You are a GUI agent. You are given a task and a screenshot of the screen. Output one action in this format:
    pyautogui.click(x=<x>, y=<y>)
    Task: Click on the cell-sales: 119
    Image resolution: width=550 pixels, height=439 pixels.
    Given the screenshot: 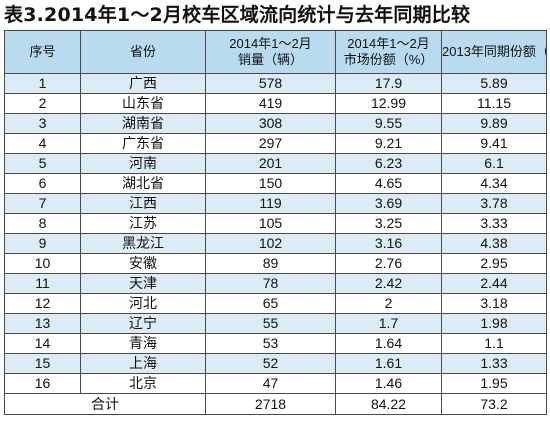 What is the action you would take?
    pyautogui.click(x=270, y=203)
    